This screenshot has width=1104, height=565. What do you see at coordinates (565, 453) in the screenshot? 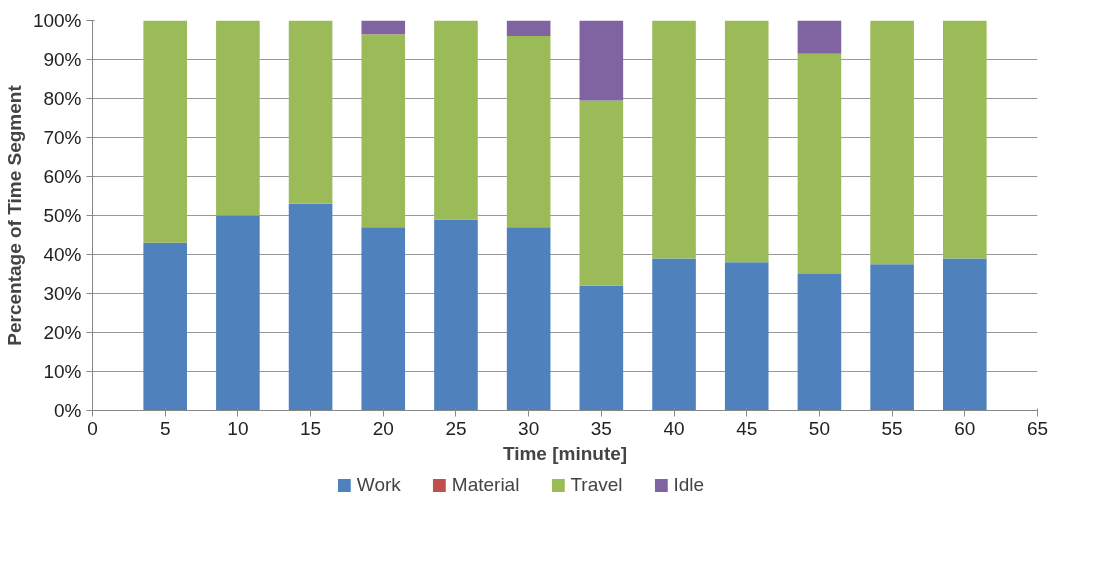
I see `x-axis-title: Time [minute]` at bounding box center [565, 453].